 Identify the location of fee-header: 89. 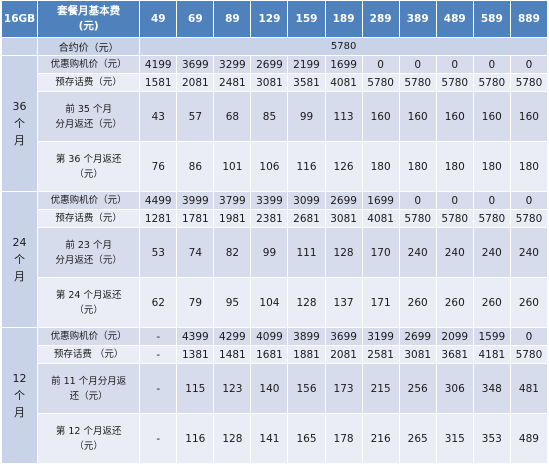
(232, 19).